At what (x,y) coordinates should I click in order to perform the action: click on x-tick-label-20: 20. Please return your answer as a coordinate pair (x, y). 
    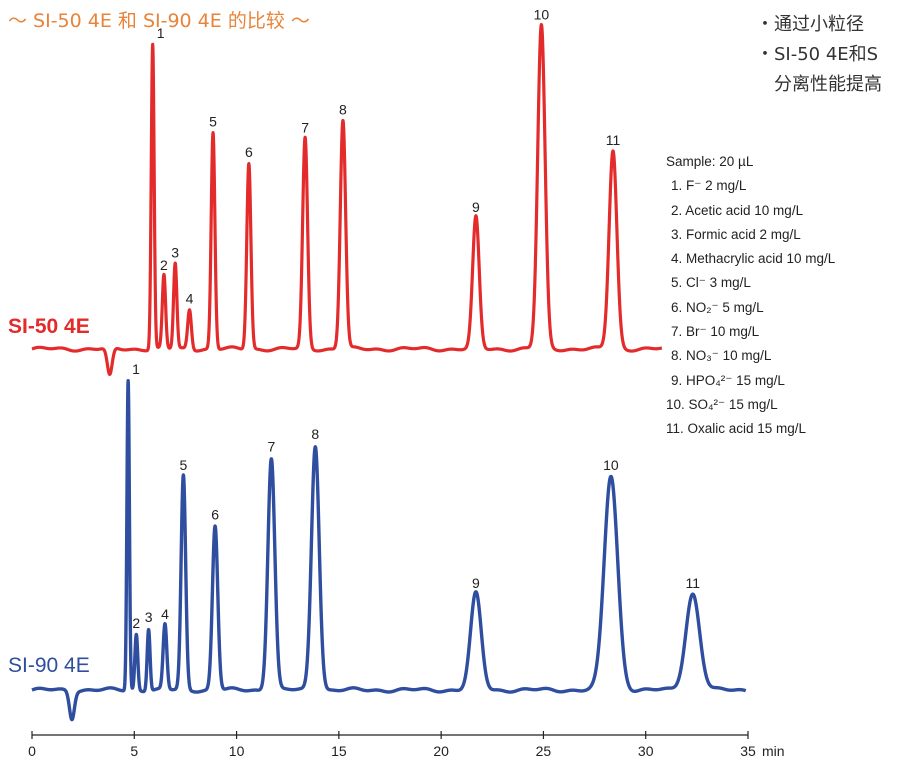
    Looking at the image, I should click on (441, 751).